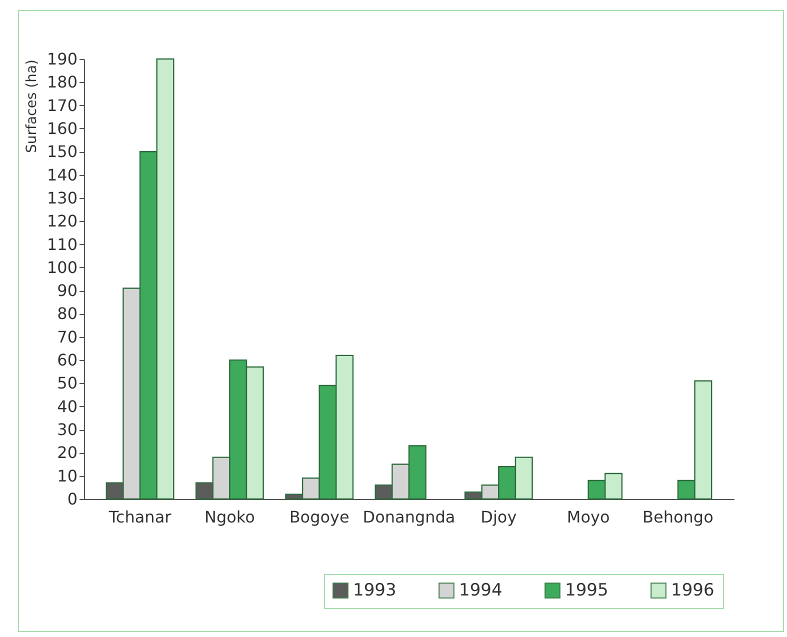 This screenshot has width=787, height=637. I want to click on y-tick-label: 30, so click(67, 430).